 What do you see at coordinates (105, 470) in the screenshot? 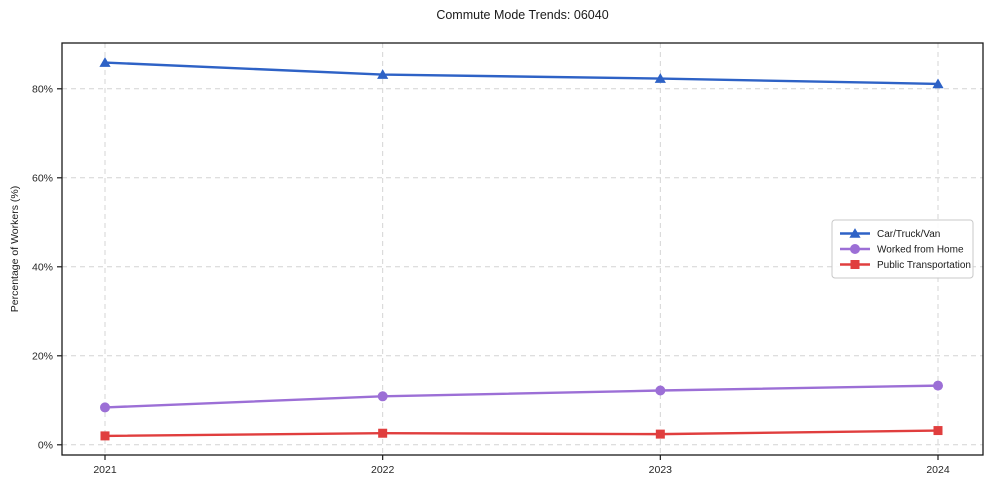
I see `x-tick-label: 2021` at bounding box center [105, 470].